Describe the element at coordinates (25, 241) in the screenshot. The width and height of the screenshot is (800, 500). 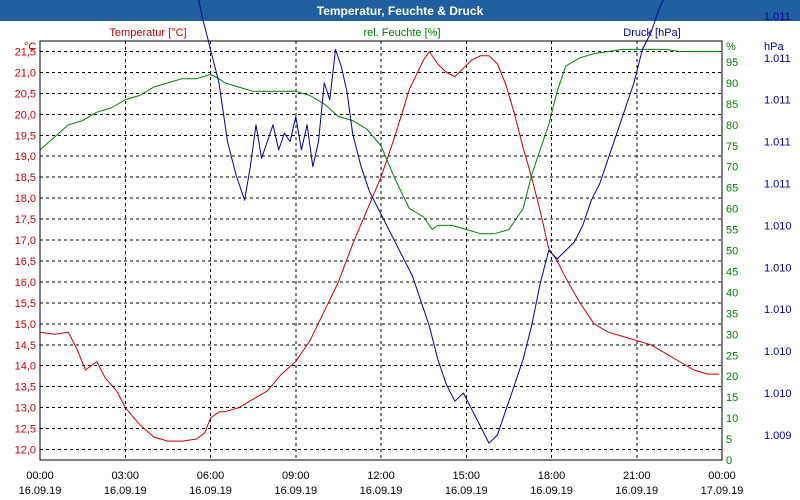
I see `left-tick-label-10: 17,0` at that location.